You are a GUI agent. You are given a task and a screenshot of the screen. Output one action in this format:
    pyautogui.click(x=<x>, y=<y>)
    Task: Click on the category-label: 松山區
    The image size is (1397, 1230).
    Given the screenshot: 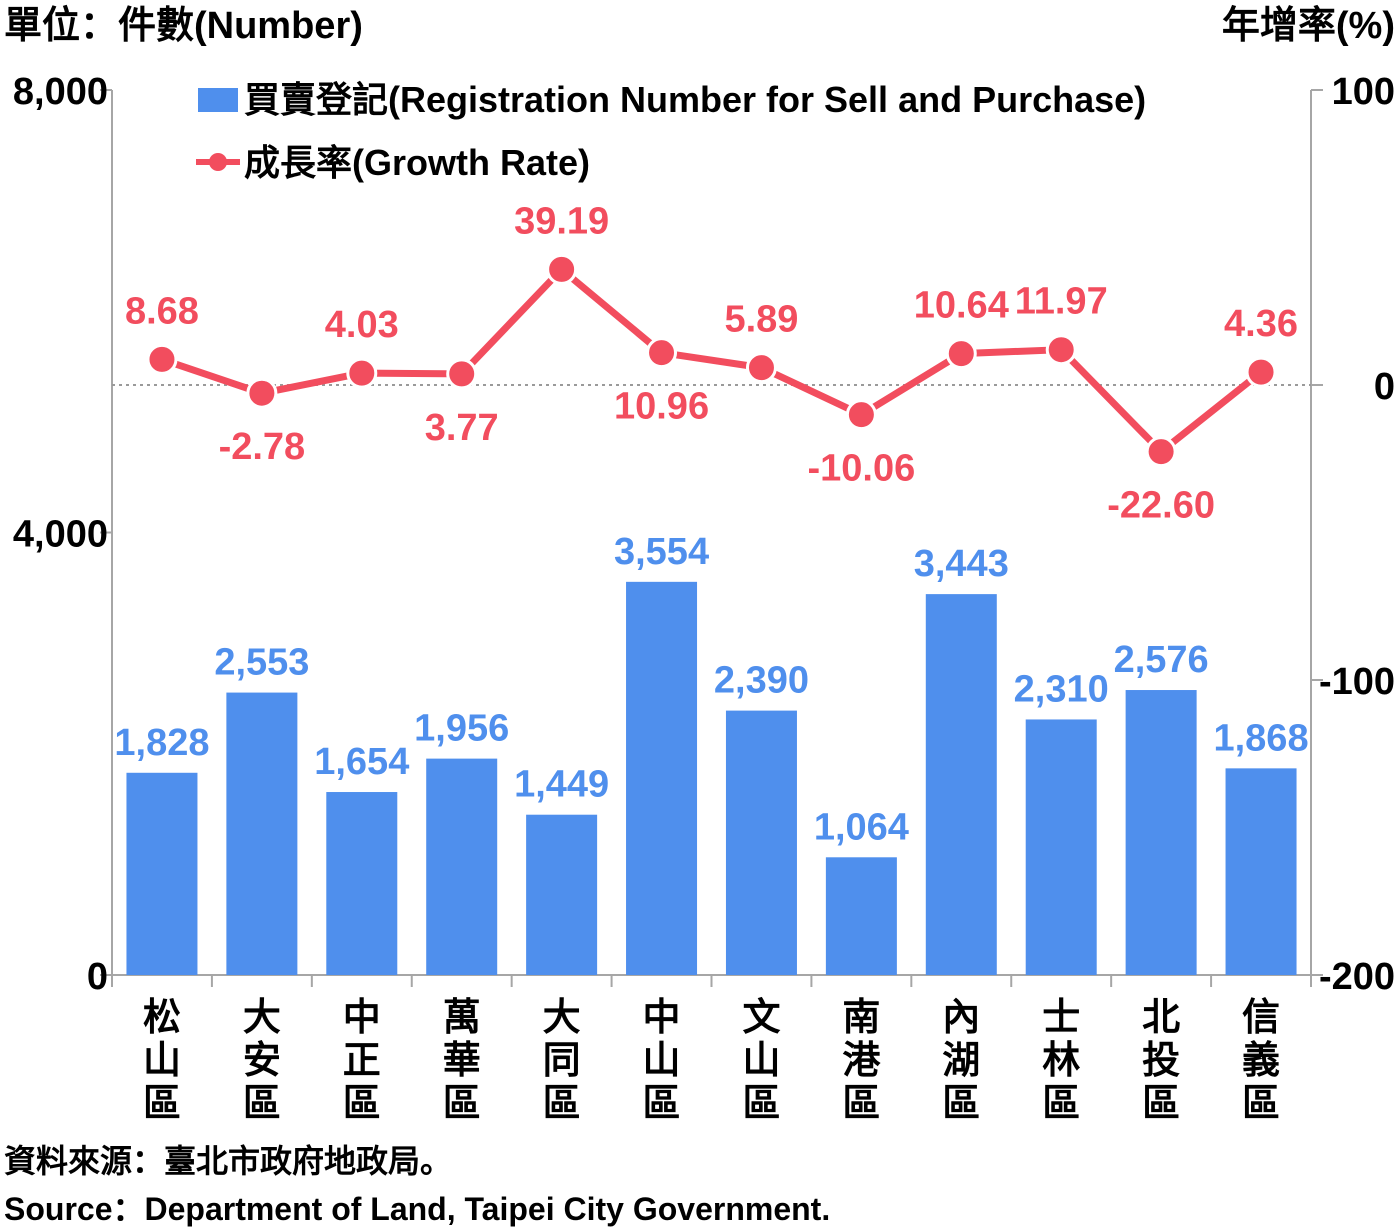 What is the action you would take?
    pyautogui.click(x=162, y=1060)
    